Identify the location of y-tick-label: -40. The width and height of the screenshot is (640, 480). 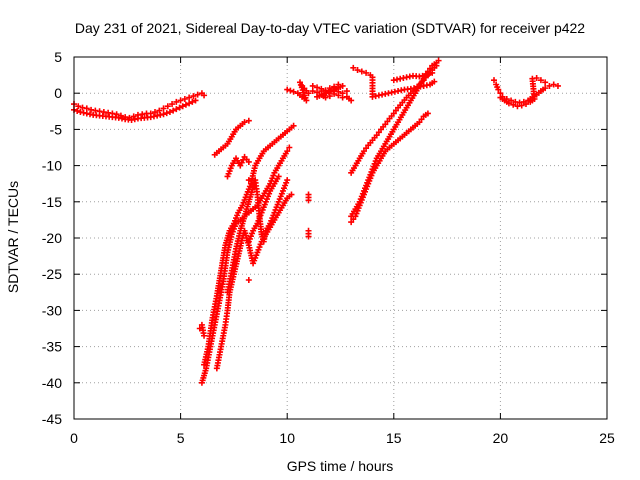
(52, 383).